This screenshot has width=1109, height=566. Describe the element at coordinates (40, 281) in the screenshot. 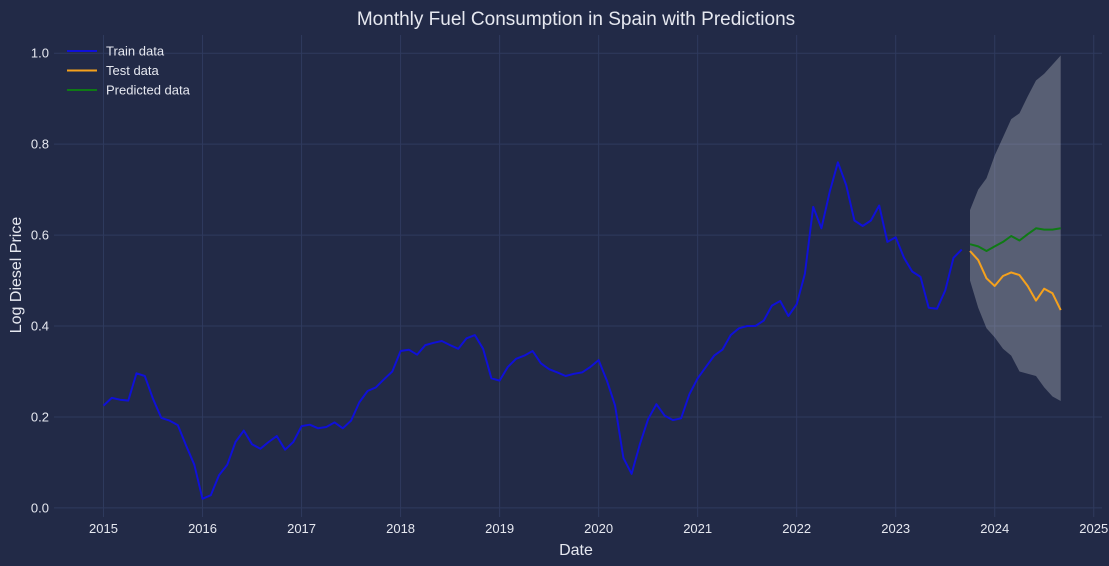

I see `y-tick-labels: 0.0 0.2 0.4 0.6 0.8 1.0` at that location.